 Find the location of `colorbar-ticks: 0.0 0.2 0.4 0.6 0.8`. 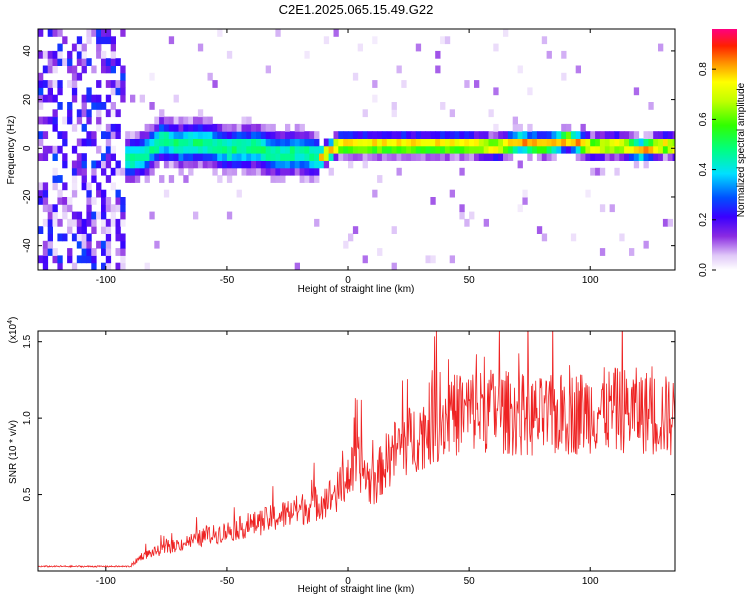

colorbar-ticks: 0.0 0.2 0.4 0.6 0.8 is located at coordinates (707, 169).